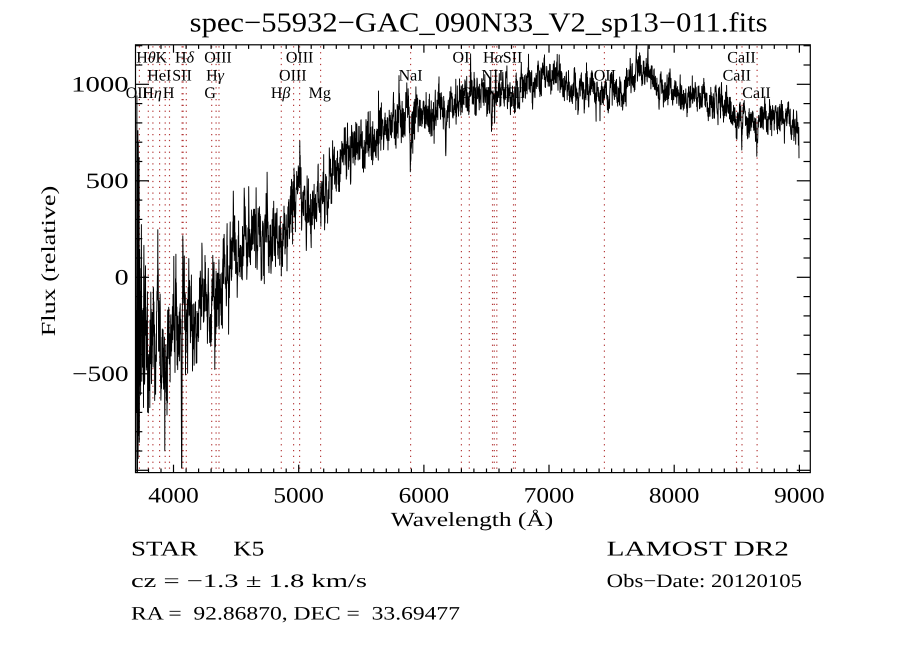 The width and height of the screenshot is (900, 650). Describe the element at coordinates (162, 58) in the screenshot. I see `svg-text: K` at that location.